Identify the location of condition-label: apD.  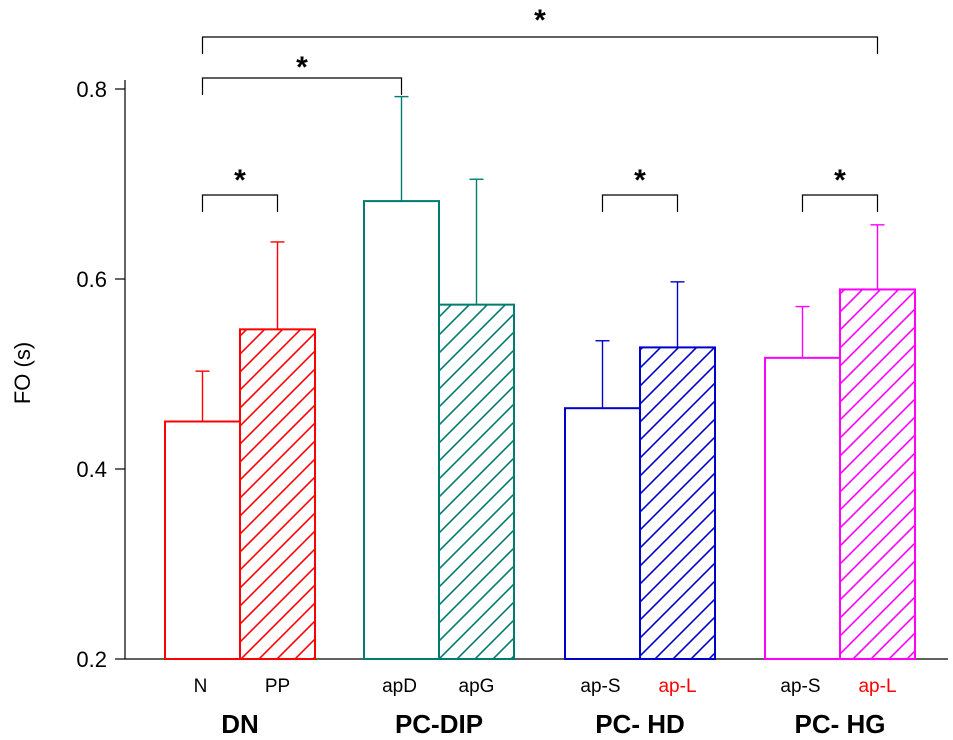
(399, 686).